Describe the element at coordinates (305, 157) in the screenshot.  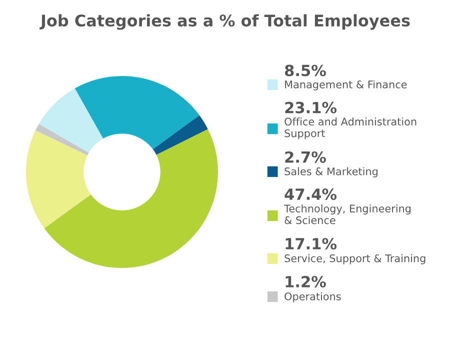
I see `data-label: 2.7%` at that location.